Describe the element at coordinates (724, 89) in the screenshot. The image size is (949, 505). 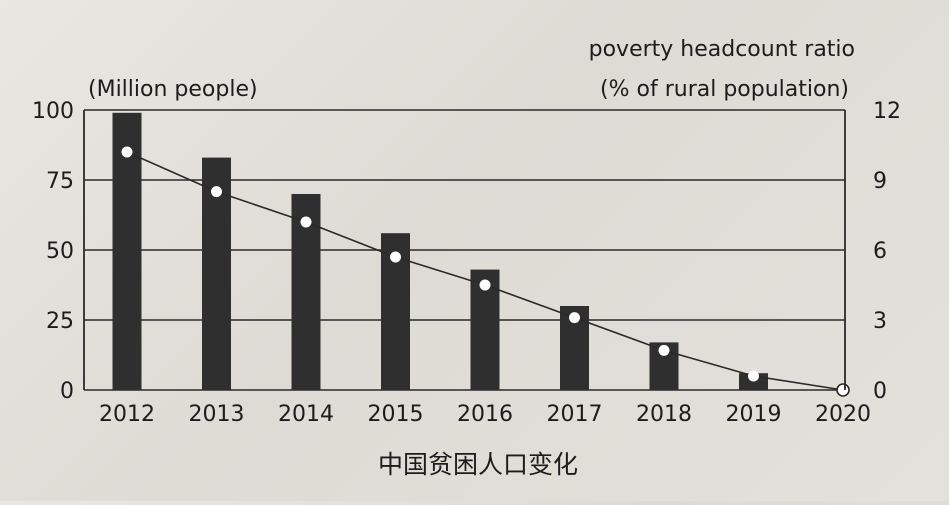
I see `right-axis-title-line2: (% of rural population)` at that location.